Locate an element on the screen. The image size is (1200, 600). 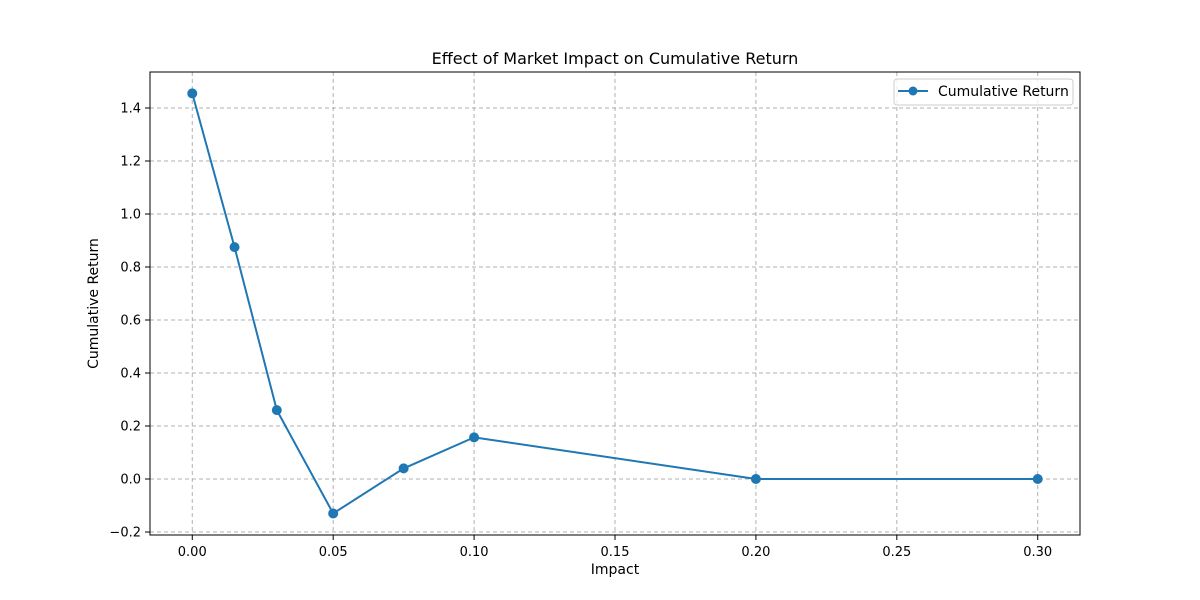
x-tick-label: 0.25 is located at coordinates (896, 552).